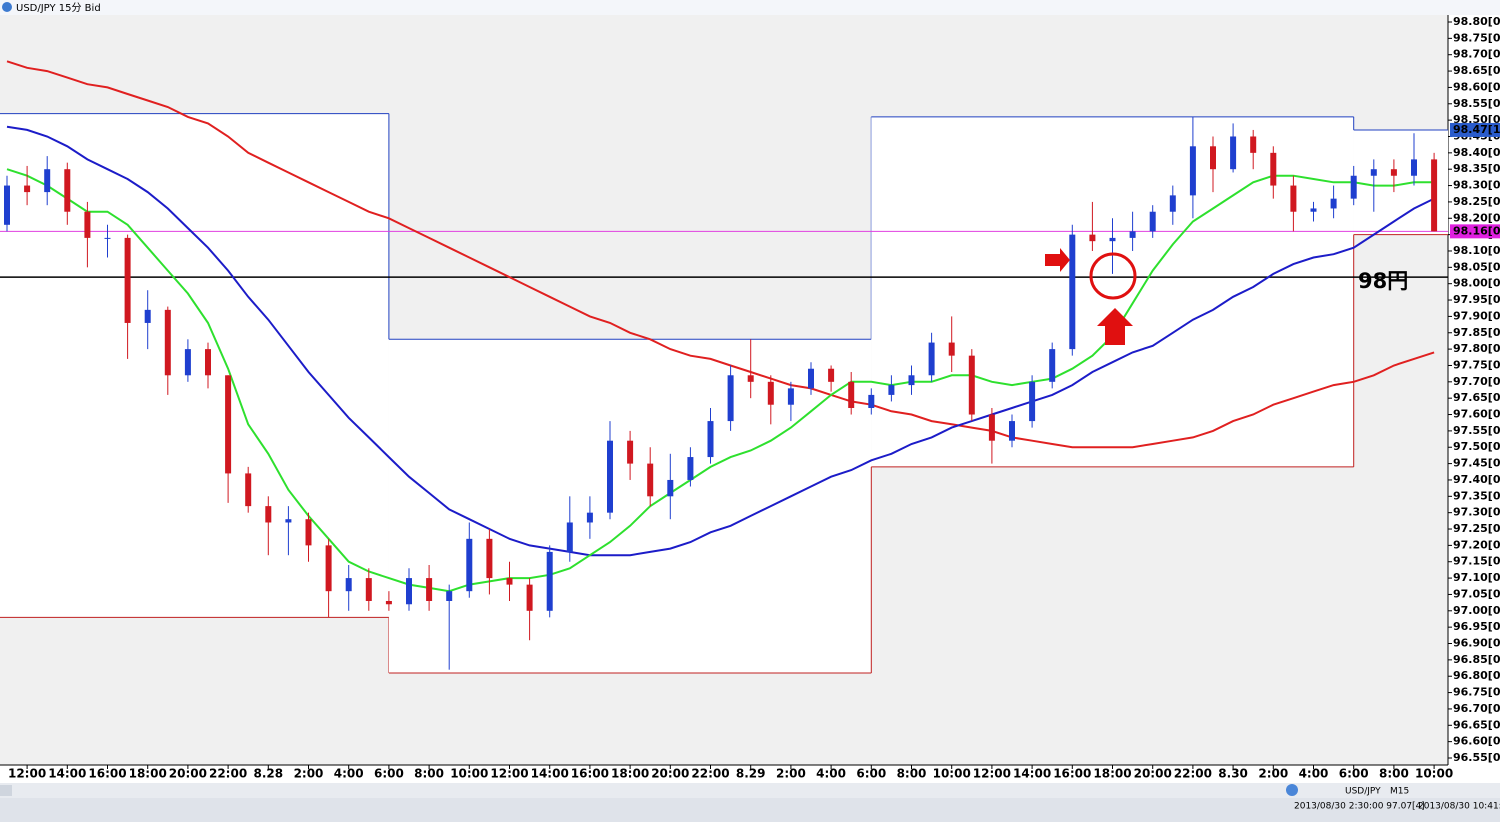 Image resolution: width=1500 pixels, height=822 pixels. Describe the element at coordinates (1476, 168) in the screenshot. I see `y-tick-label: 98.35[0]` at that location.